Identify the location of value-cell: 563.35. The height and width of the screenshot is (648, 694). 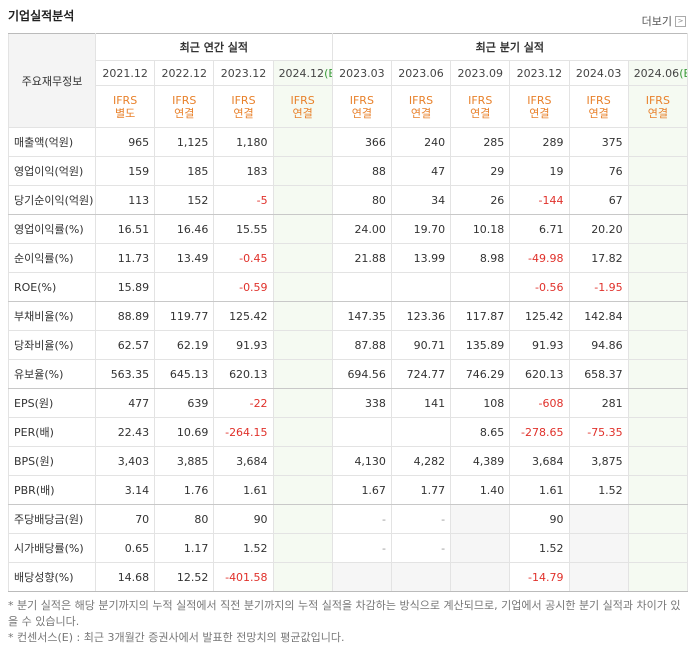
(125, 374).